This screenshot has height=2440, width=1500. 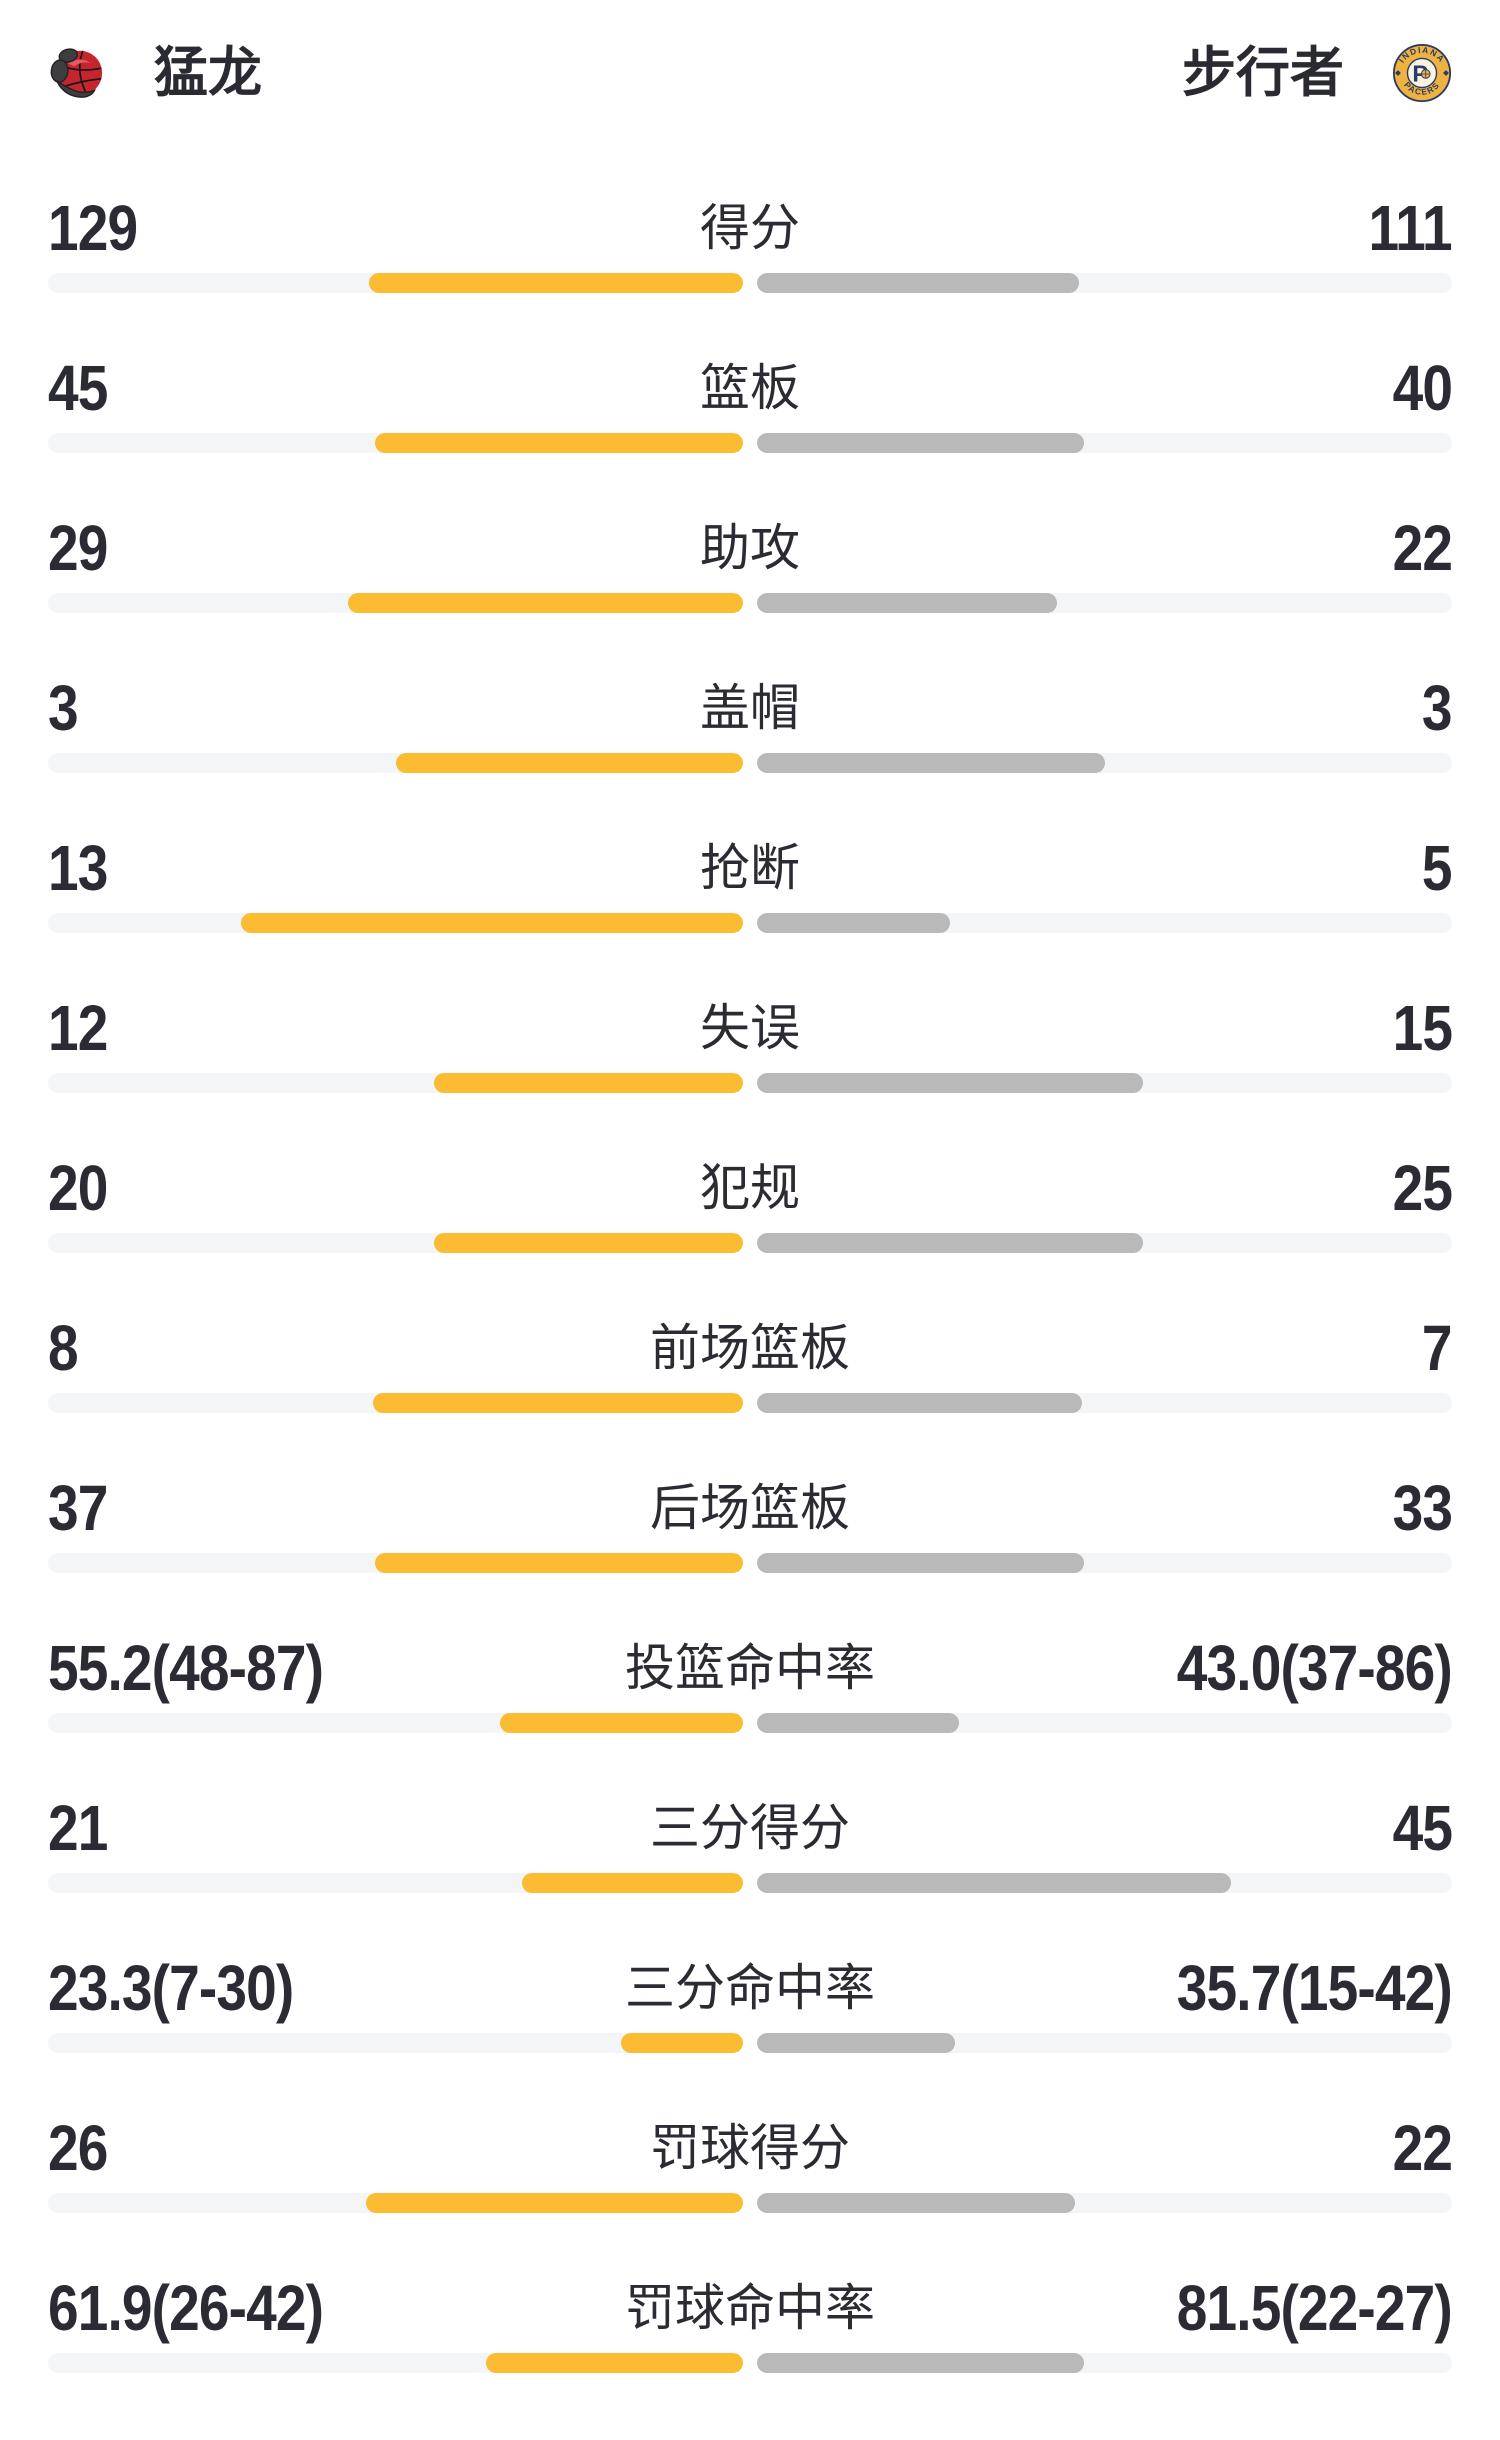 What do you see at coordinates (1314, 1988) in the screenshot?
I see `away-stat-value: 35.7(15-42)` at bounding box center [1314, 1988].